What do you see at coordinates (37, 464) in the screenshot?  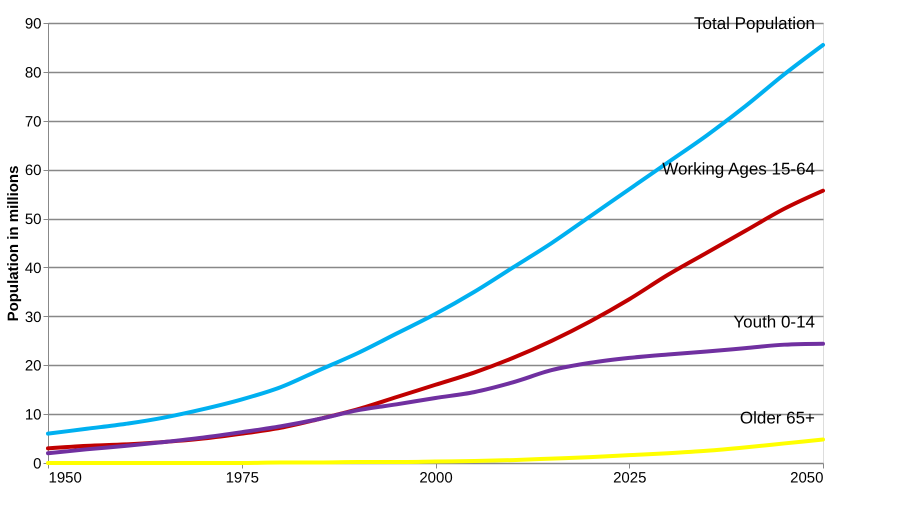 I see `y-tick-label: 0` at bounding box center [37, 464].